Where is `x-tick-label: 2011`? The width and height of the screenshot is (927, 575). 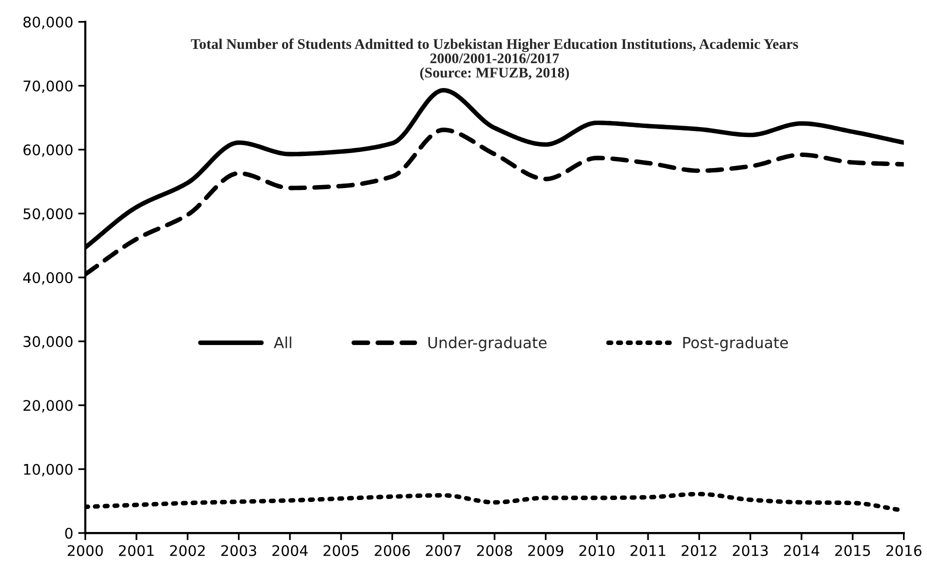 x-tick-label: 2011 is located at coordinates (648, 550).